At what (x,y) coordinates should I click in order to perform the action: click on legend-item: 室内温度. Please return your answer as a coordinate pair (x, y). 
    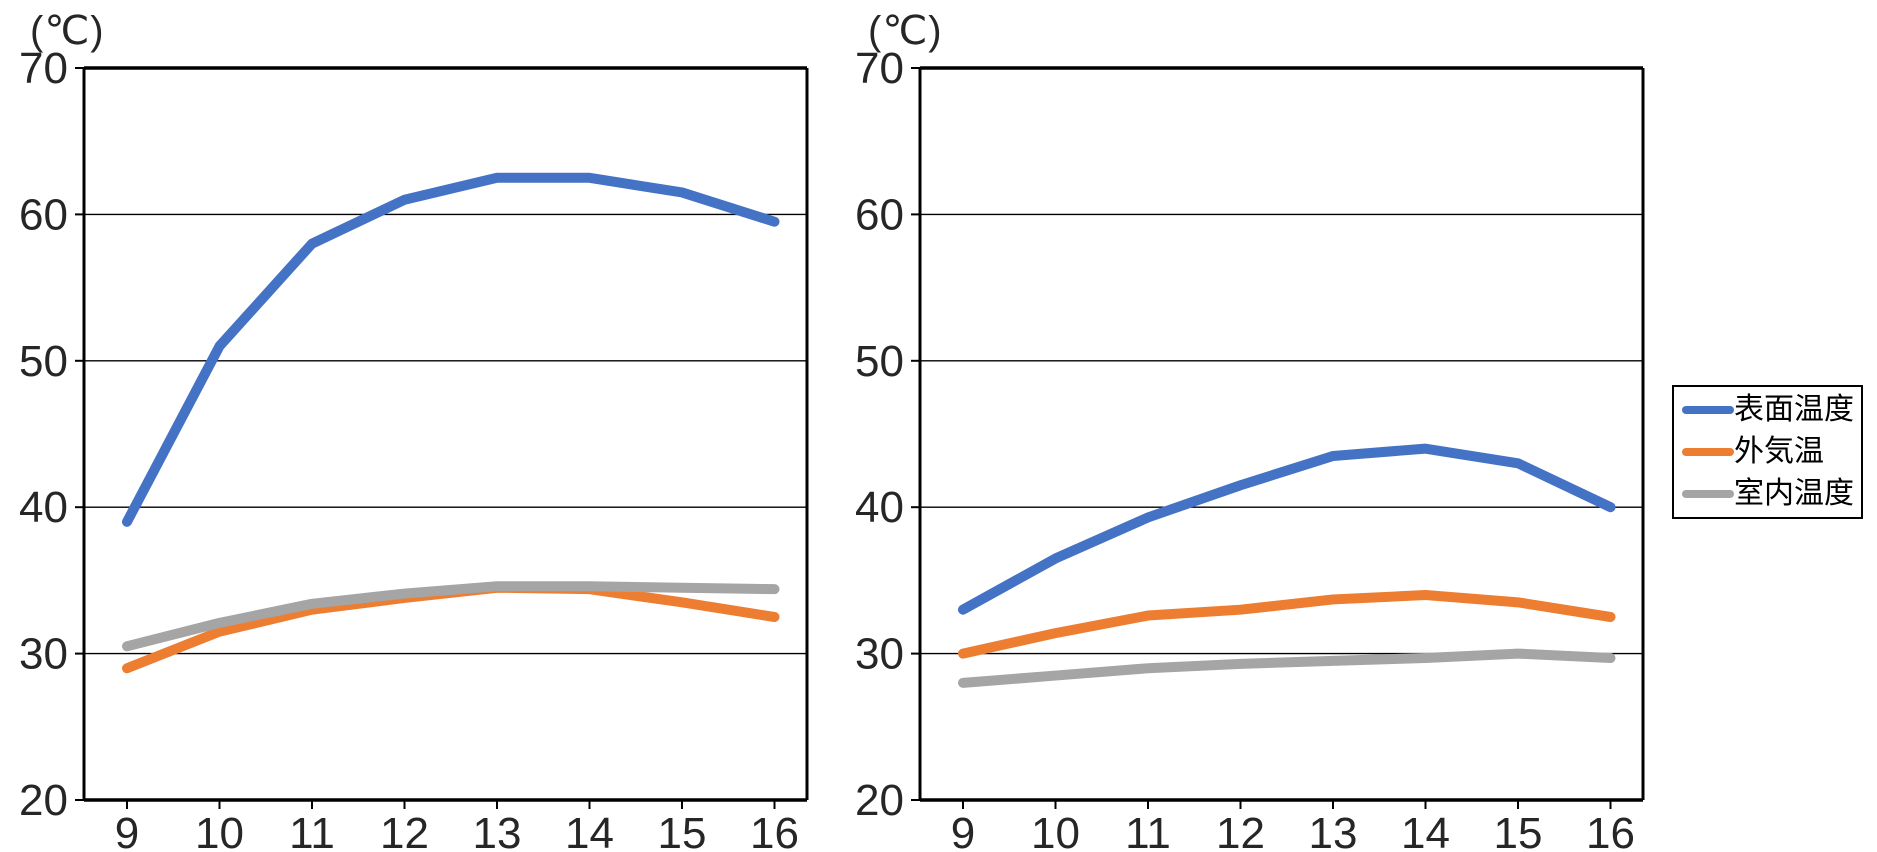
    Looking at the image, I should click on (1771, 494).